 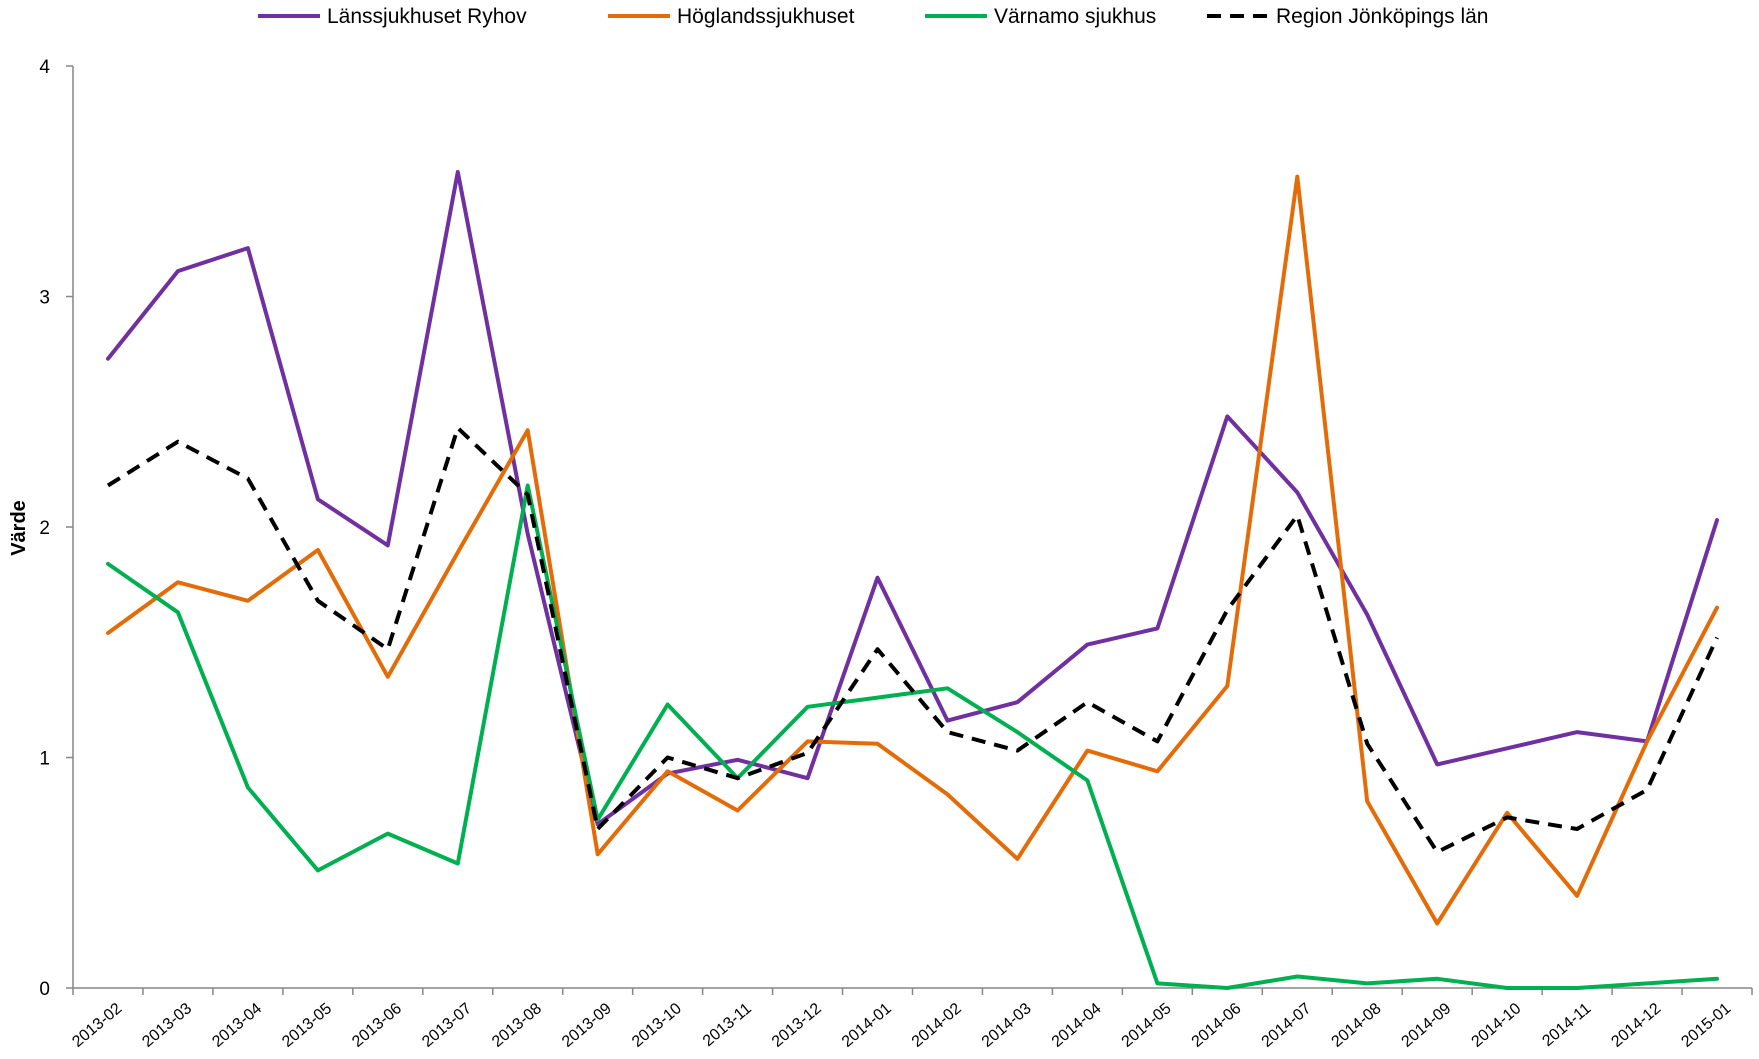 What do you see at coordinates (1566, 1025) in the screenshot?
I see `x-tick-label: 2014-11` at bounding box center [1566, 1025].